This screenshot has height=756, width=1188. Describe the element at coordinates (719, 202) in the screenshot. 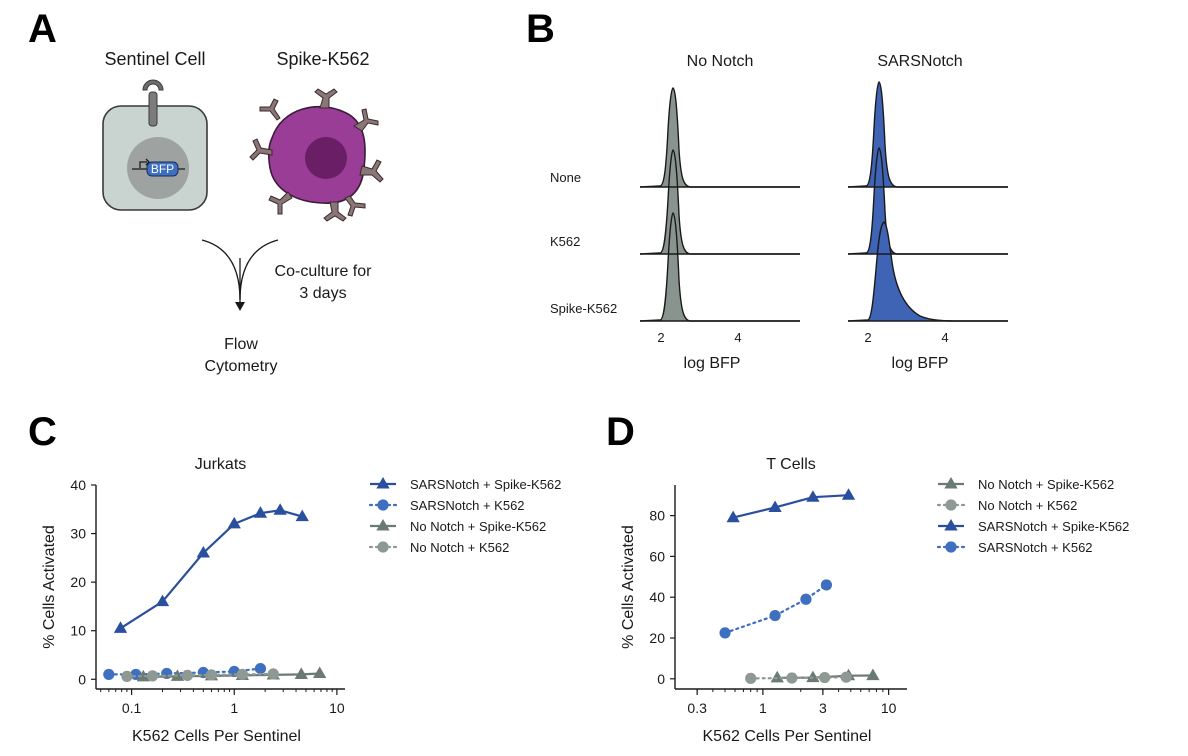

I see `hist-no-notch-k562` at that location.